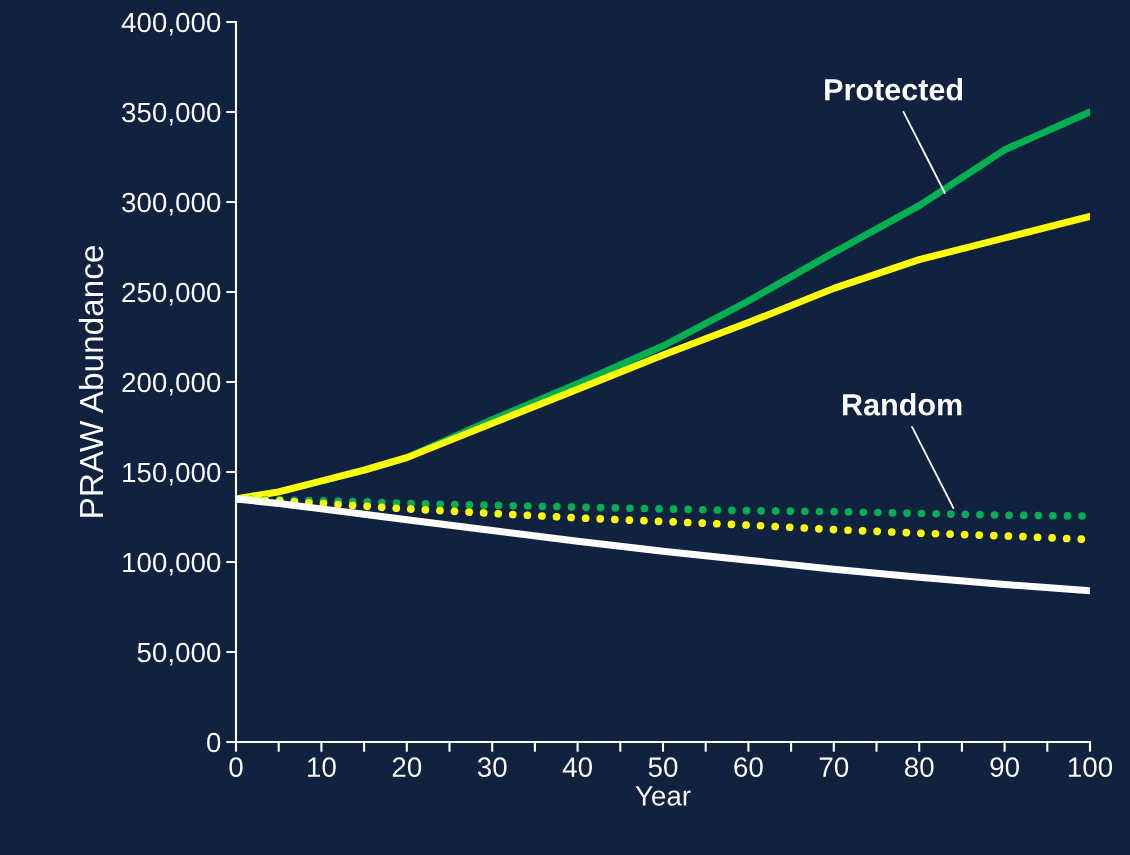  Describe the element at coordinates (407, 767) in the screenshot. I see `x-tick-label: 20` at that location.